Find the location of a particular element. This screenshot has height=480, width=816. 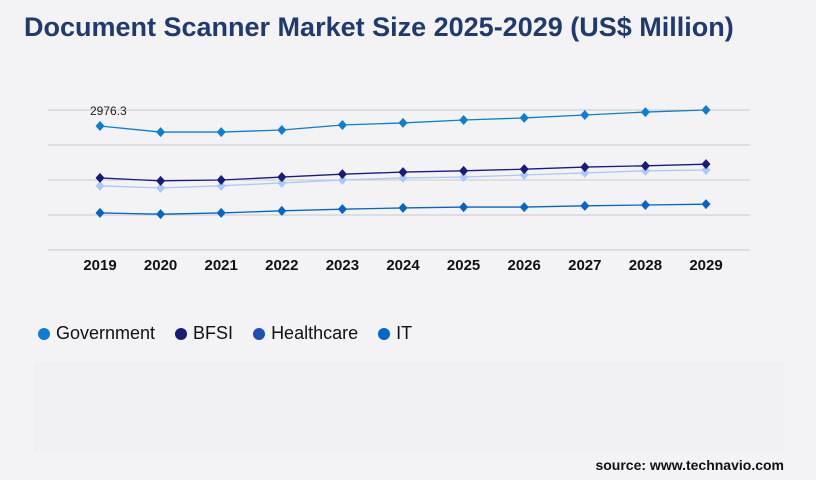

x-tick-label: 2023 is located at coordinates (342, 265).